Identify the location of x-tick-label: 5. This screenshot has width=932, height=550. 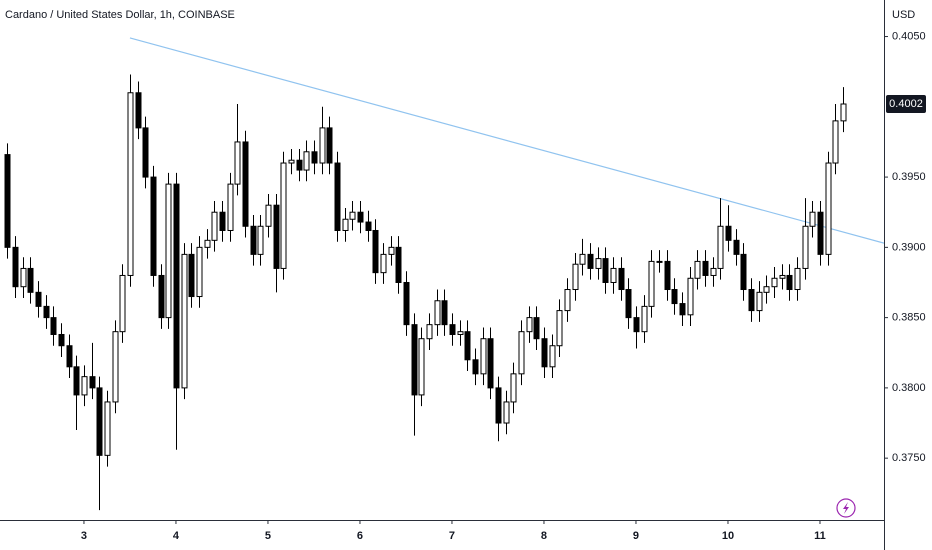
(268, 536).